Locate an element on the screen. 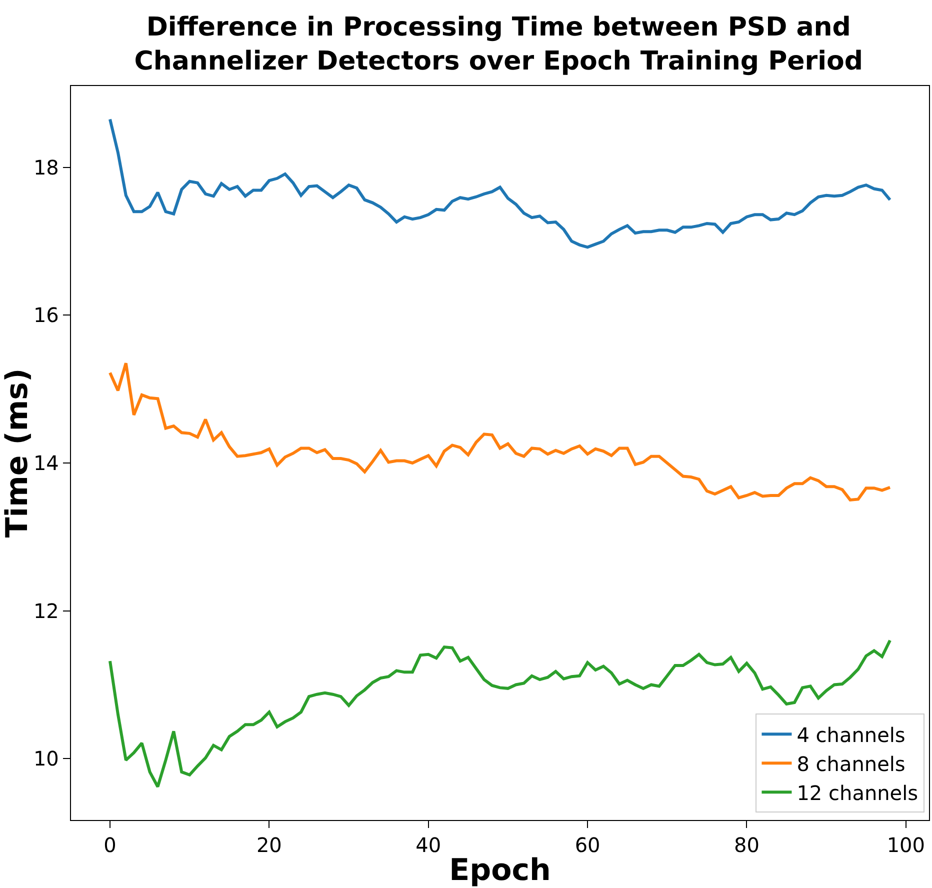 This screenshot has width=932, height=888. y-axis-title: Time (ms) is located at coordinates (17, 453).